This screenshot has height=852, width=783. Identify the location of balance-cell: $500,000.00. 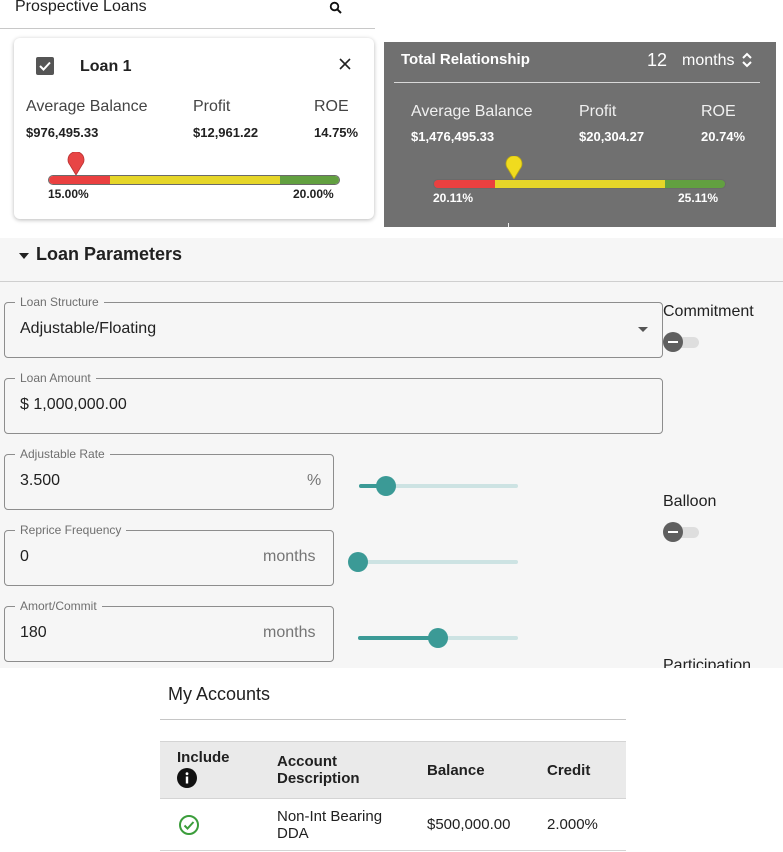
(487, 824).